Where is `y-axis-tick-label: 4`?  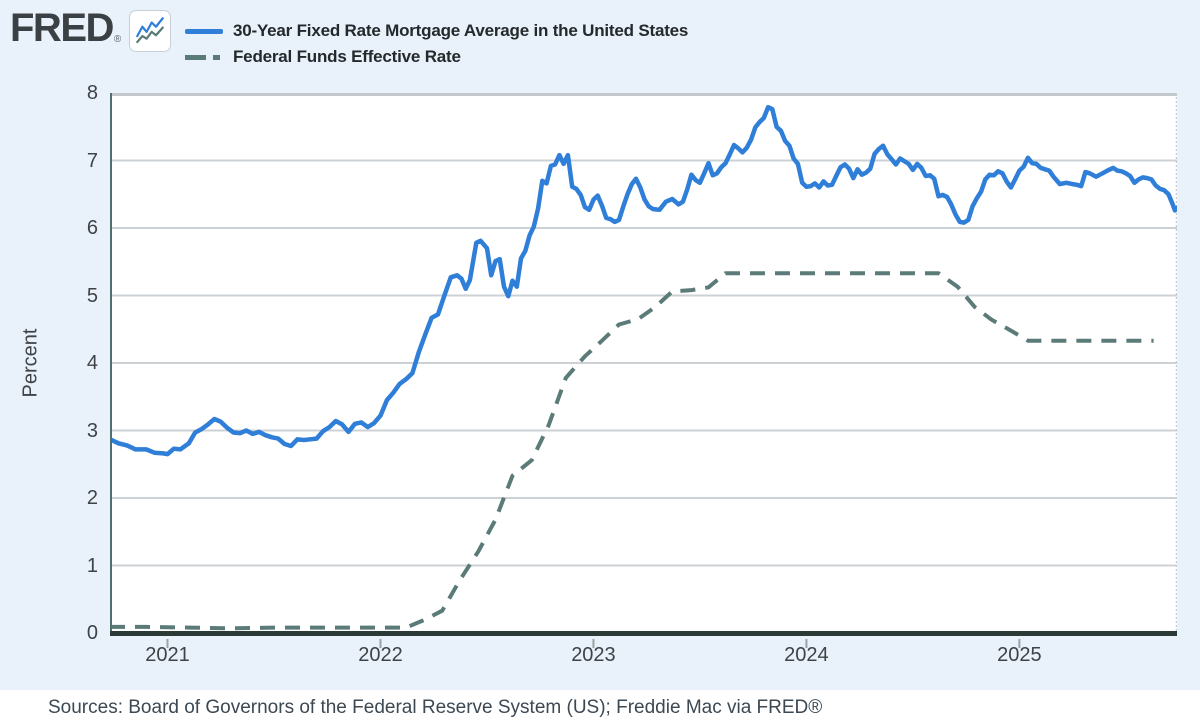 y-axis-tick-label: 4 is located at coordinates (92, 363).